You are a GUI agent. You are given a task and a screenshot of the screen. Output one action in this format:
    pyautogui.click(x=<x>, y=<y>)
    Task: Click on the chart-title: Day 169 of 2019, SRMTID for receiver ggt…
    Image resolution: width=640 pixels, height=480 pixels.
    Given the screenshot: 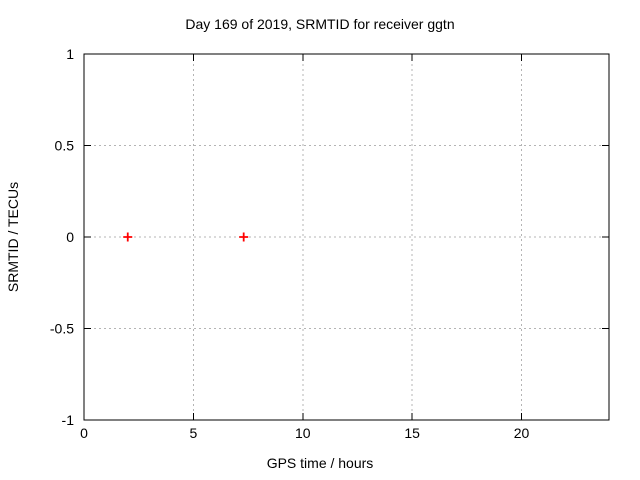 What is the action you would take?
    pyautogui.click(x=320, y=24)
    